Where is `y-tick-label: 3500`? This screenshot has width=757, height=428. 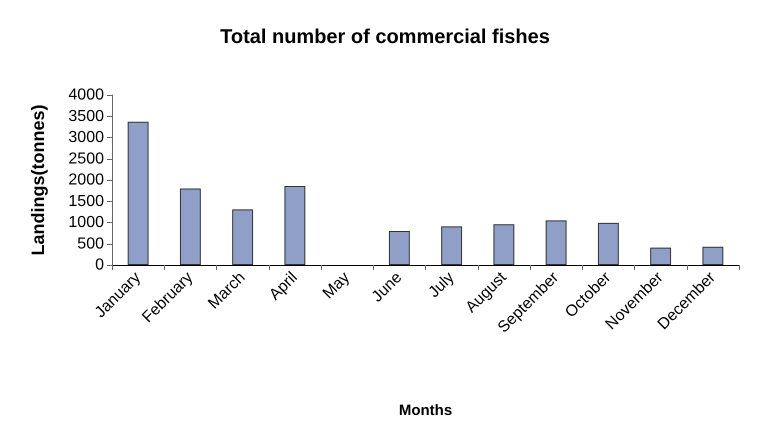 y-tick-label: 3500 is located at coordinates (86, 116).